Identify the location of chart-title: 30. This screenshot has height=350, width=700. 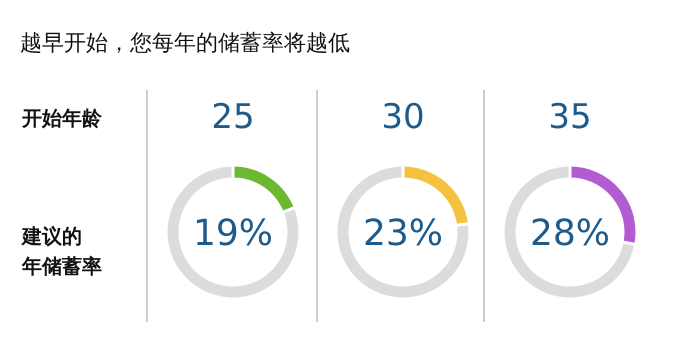
(403, 117).